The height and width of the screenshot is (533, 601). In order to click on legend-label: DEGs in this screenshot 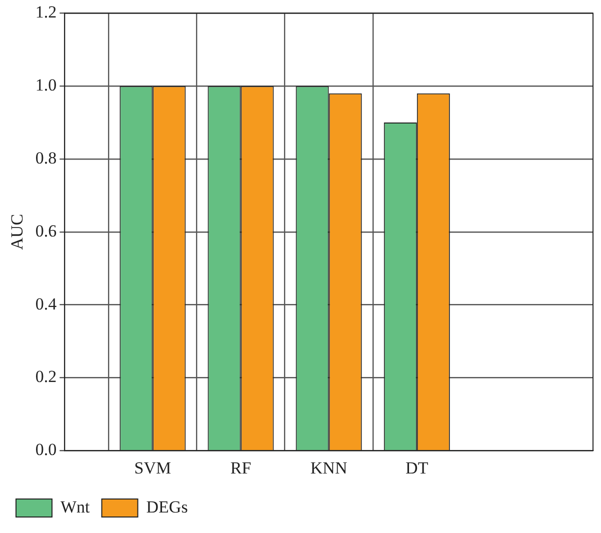, I will do `click(167, 506)`.